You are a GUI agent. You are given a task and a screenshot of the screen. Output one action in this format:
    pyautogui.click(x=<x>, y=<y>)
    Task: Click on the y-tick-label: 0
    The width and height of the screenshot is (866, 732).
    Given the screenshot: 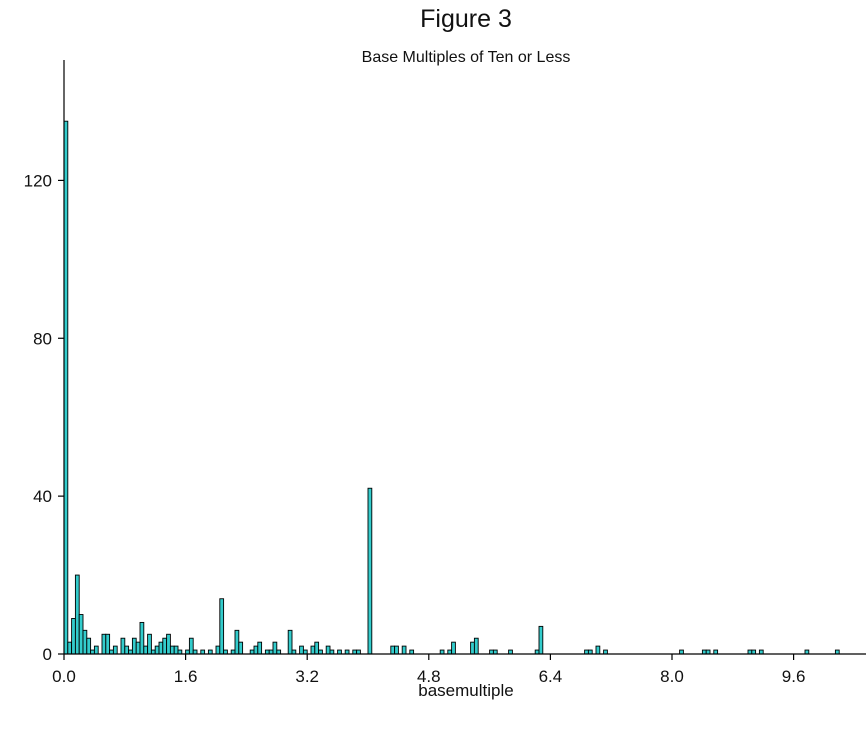 What is the action you would take?
    pyautogui.click(x=47, y=654)
    